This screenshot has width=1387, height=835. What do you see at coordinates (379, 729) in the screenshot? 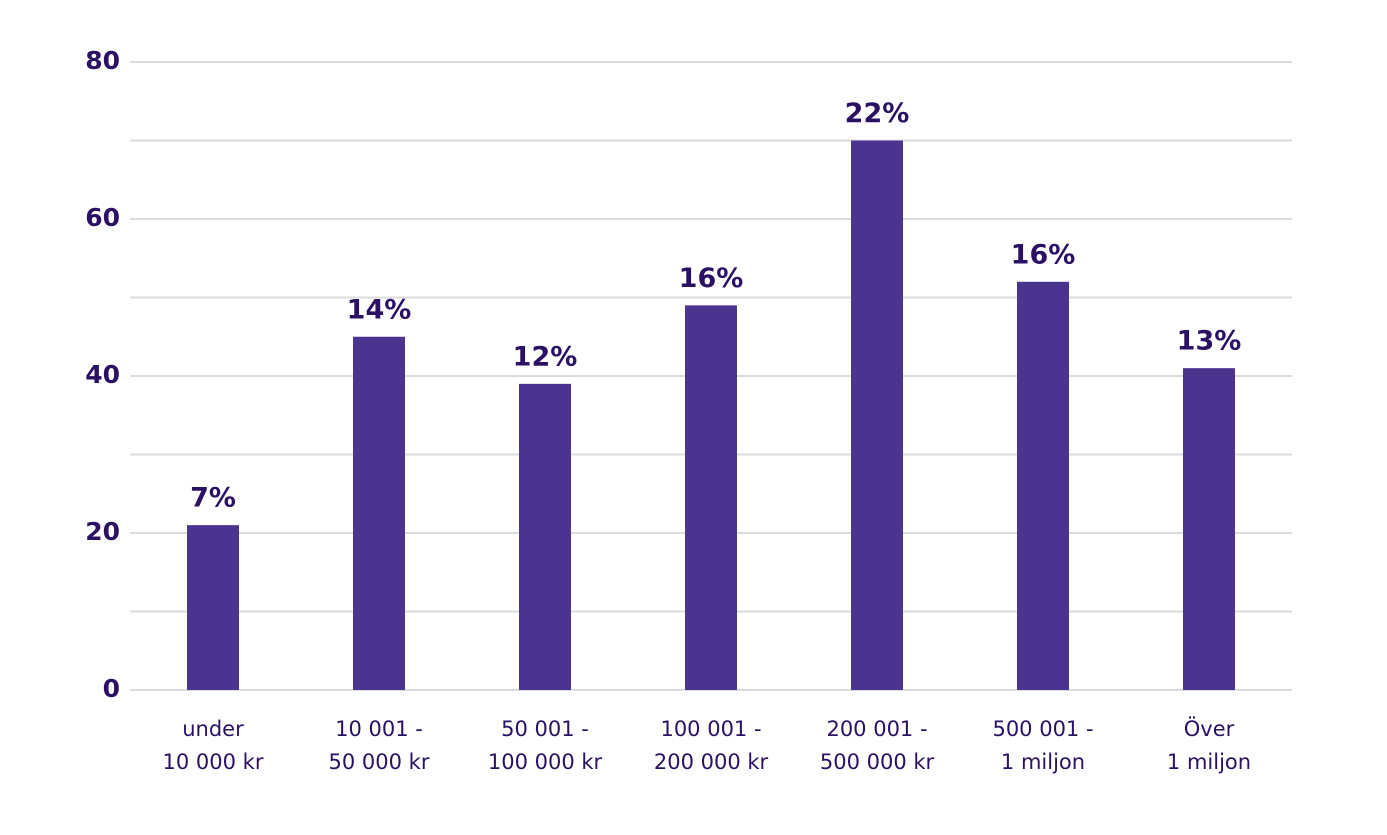
I see `x-tick-line: 10 001 -` at bounding box center [379, 729].